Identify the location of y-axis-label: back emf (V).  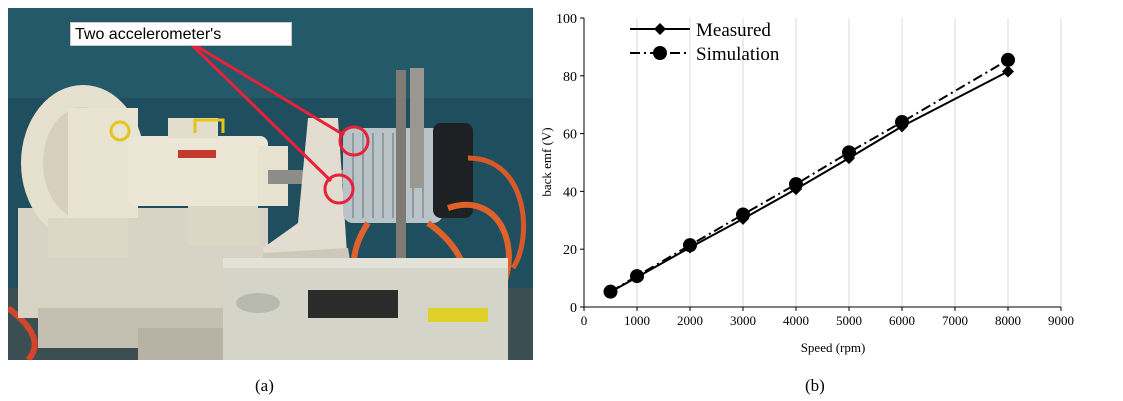
(547, 161).